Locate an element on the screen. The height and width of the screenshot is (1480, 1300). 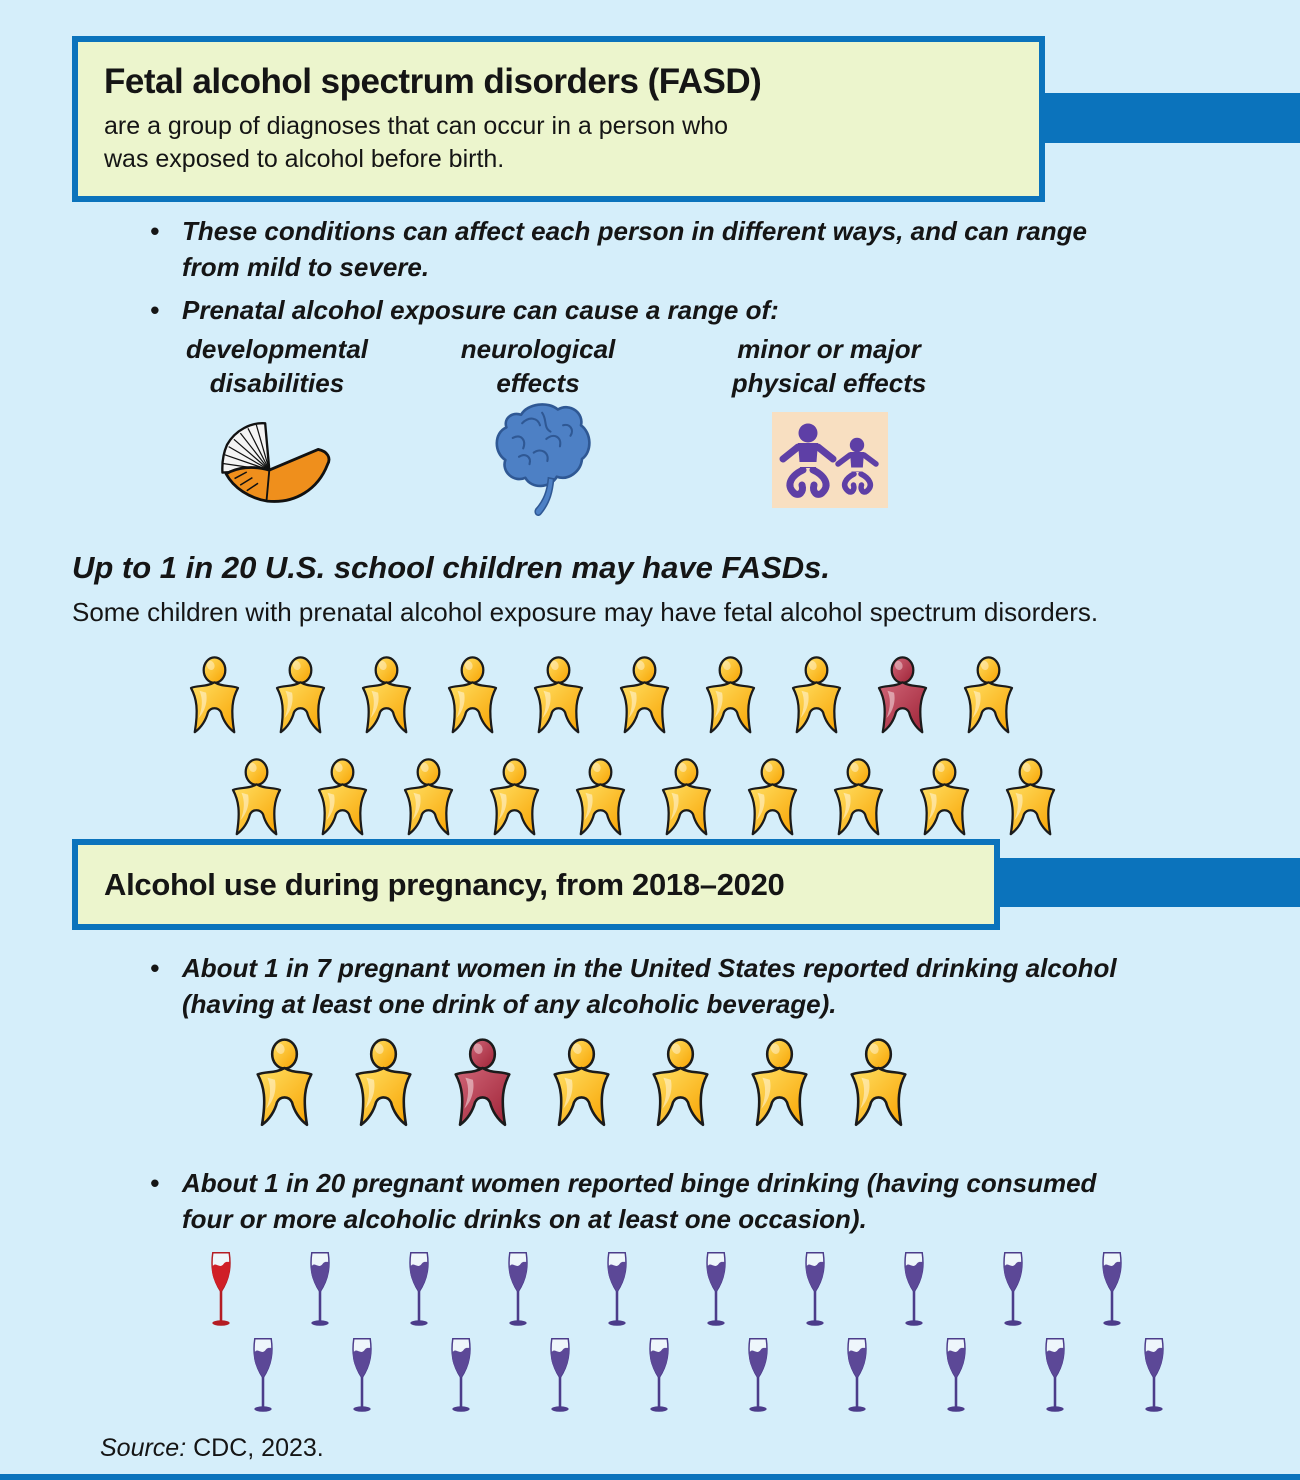
effect-label-physical: minor or major physical effects is located at coordinates (829, 366).